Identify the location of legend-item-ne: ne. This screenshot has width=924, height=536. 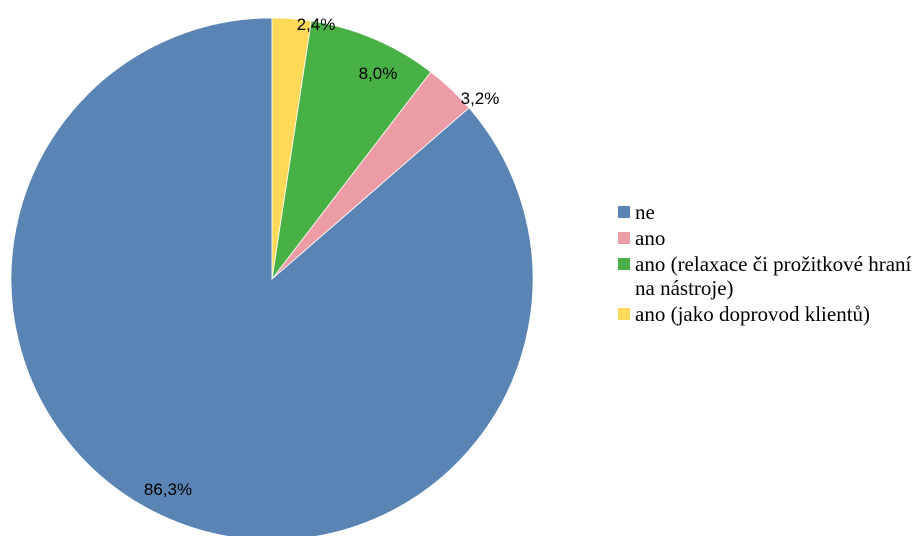
(771, 212).